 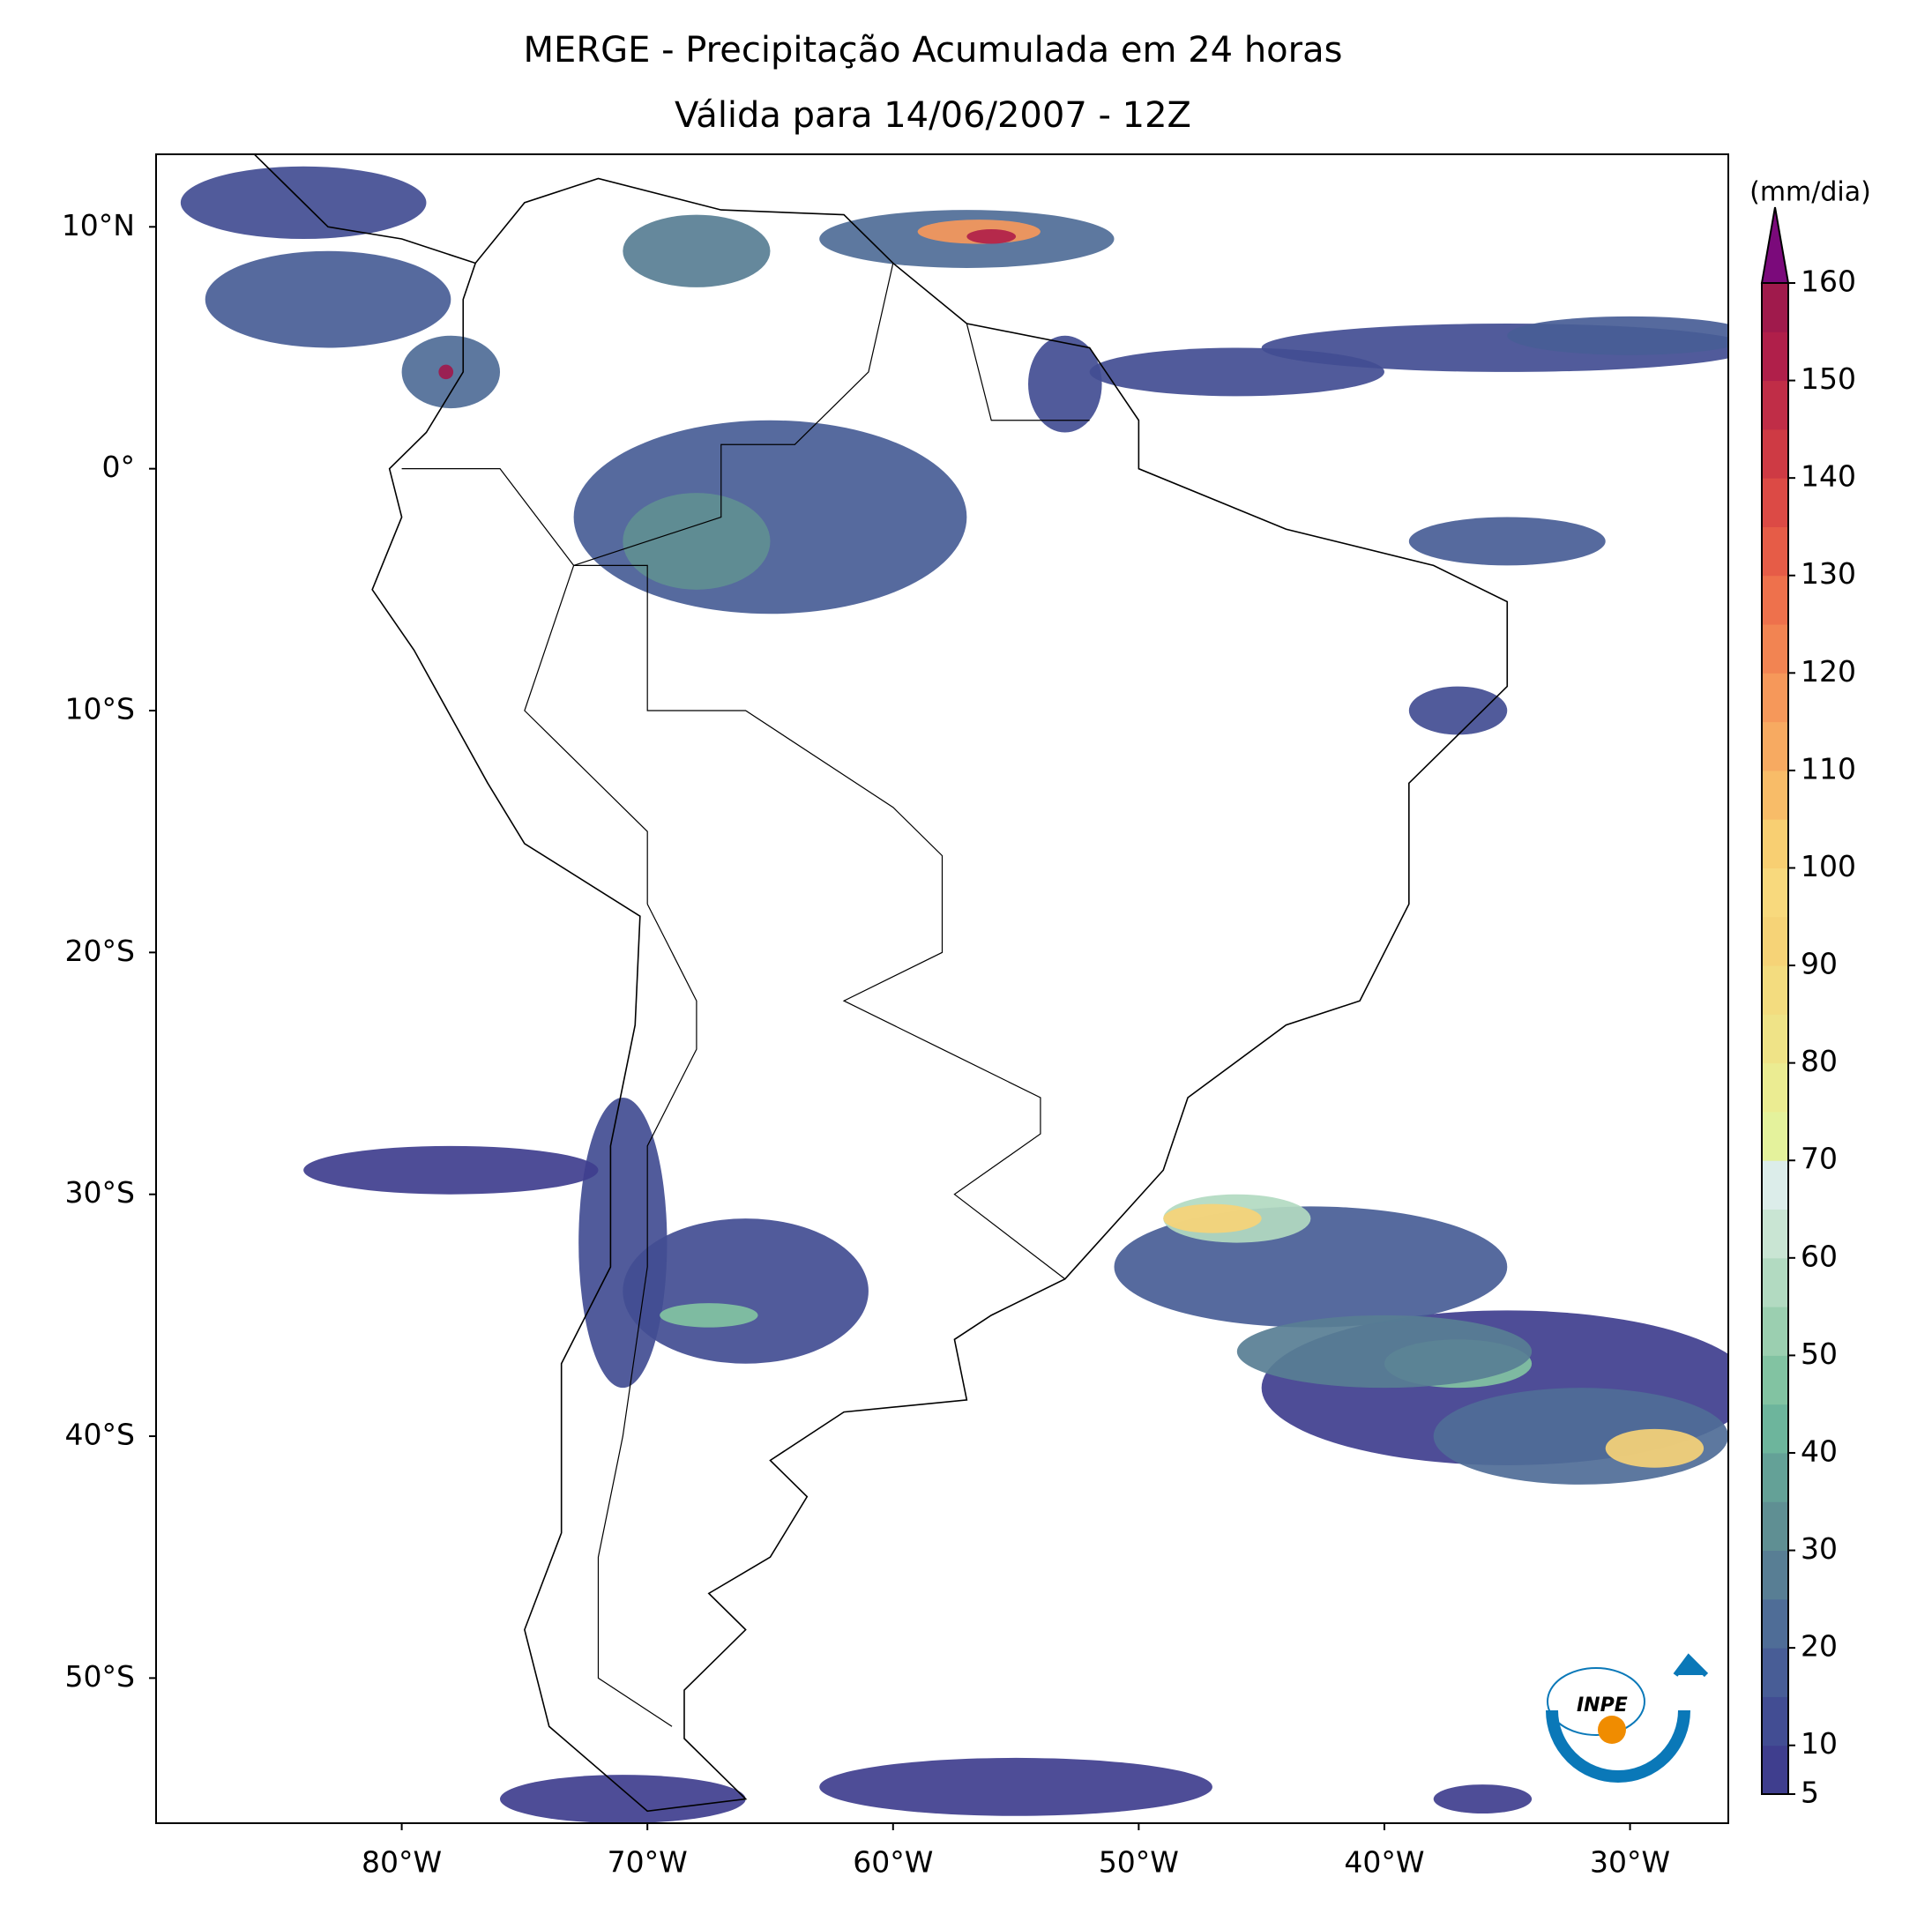 What do you see at coordinates (1828, 378) in the screenshot?
I see `colorbar-tick-label: 150` at bounding box center [1828, 378].